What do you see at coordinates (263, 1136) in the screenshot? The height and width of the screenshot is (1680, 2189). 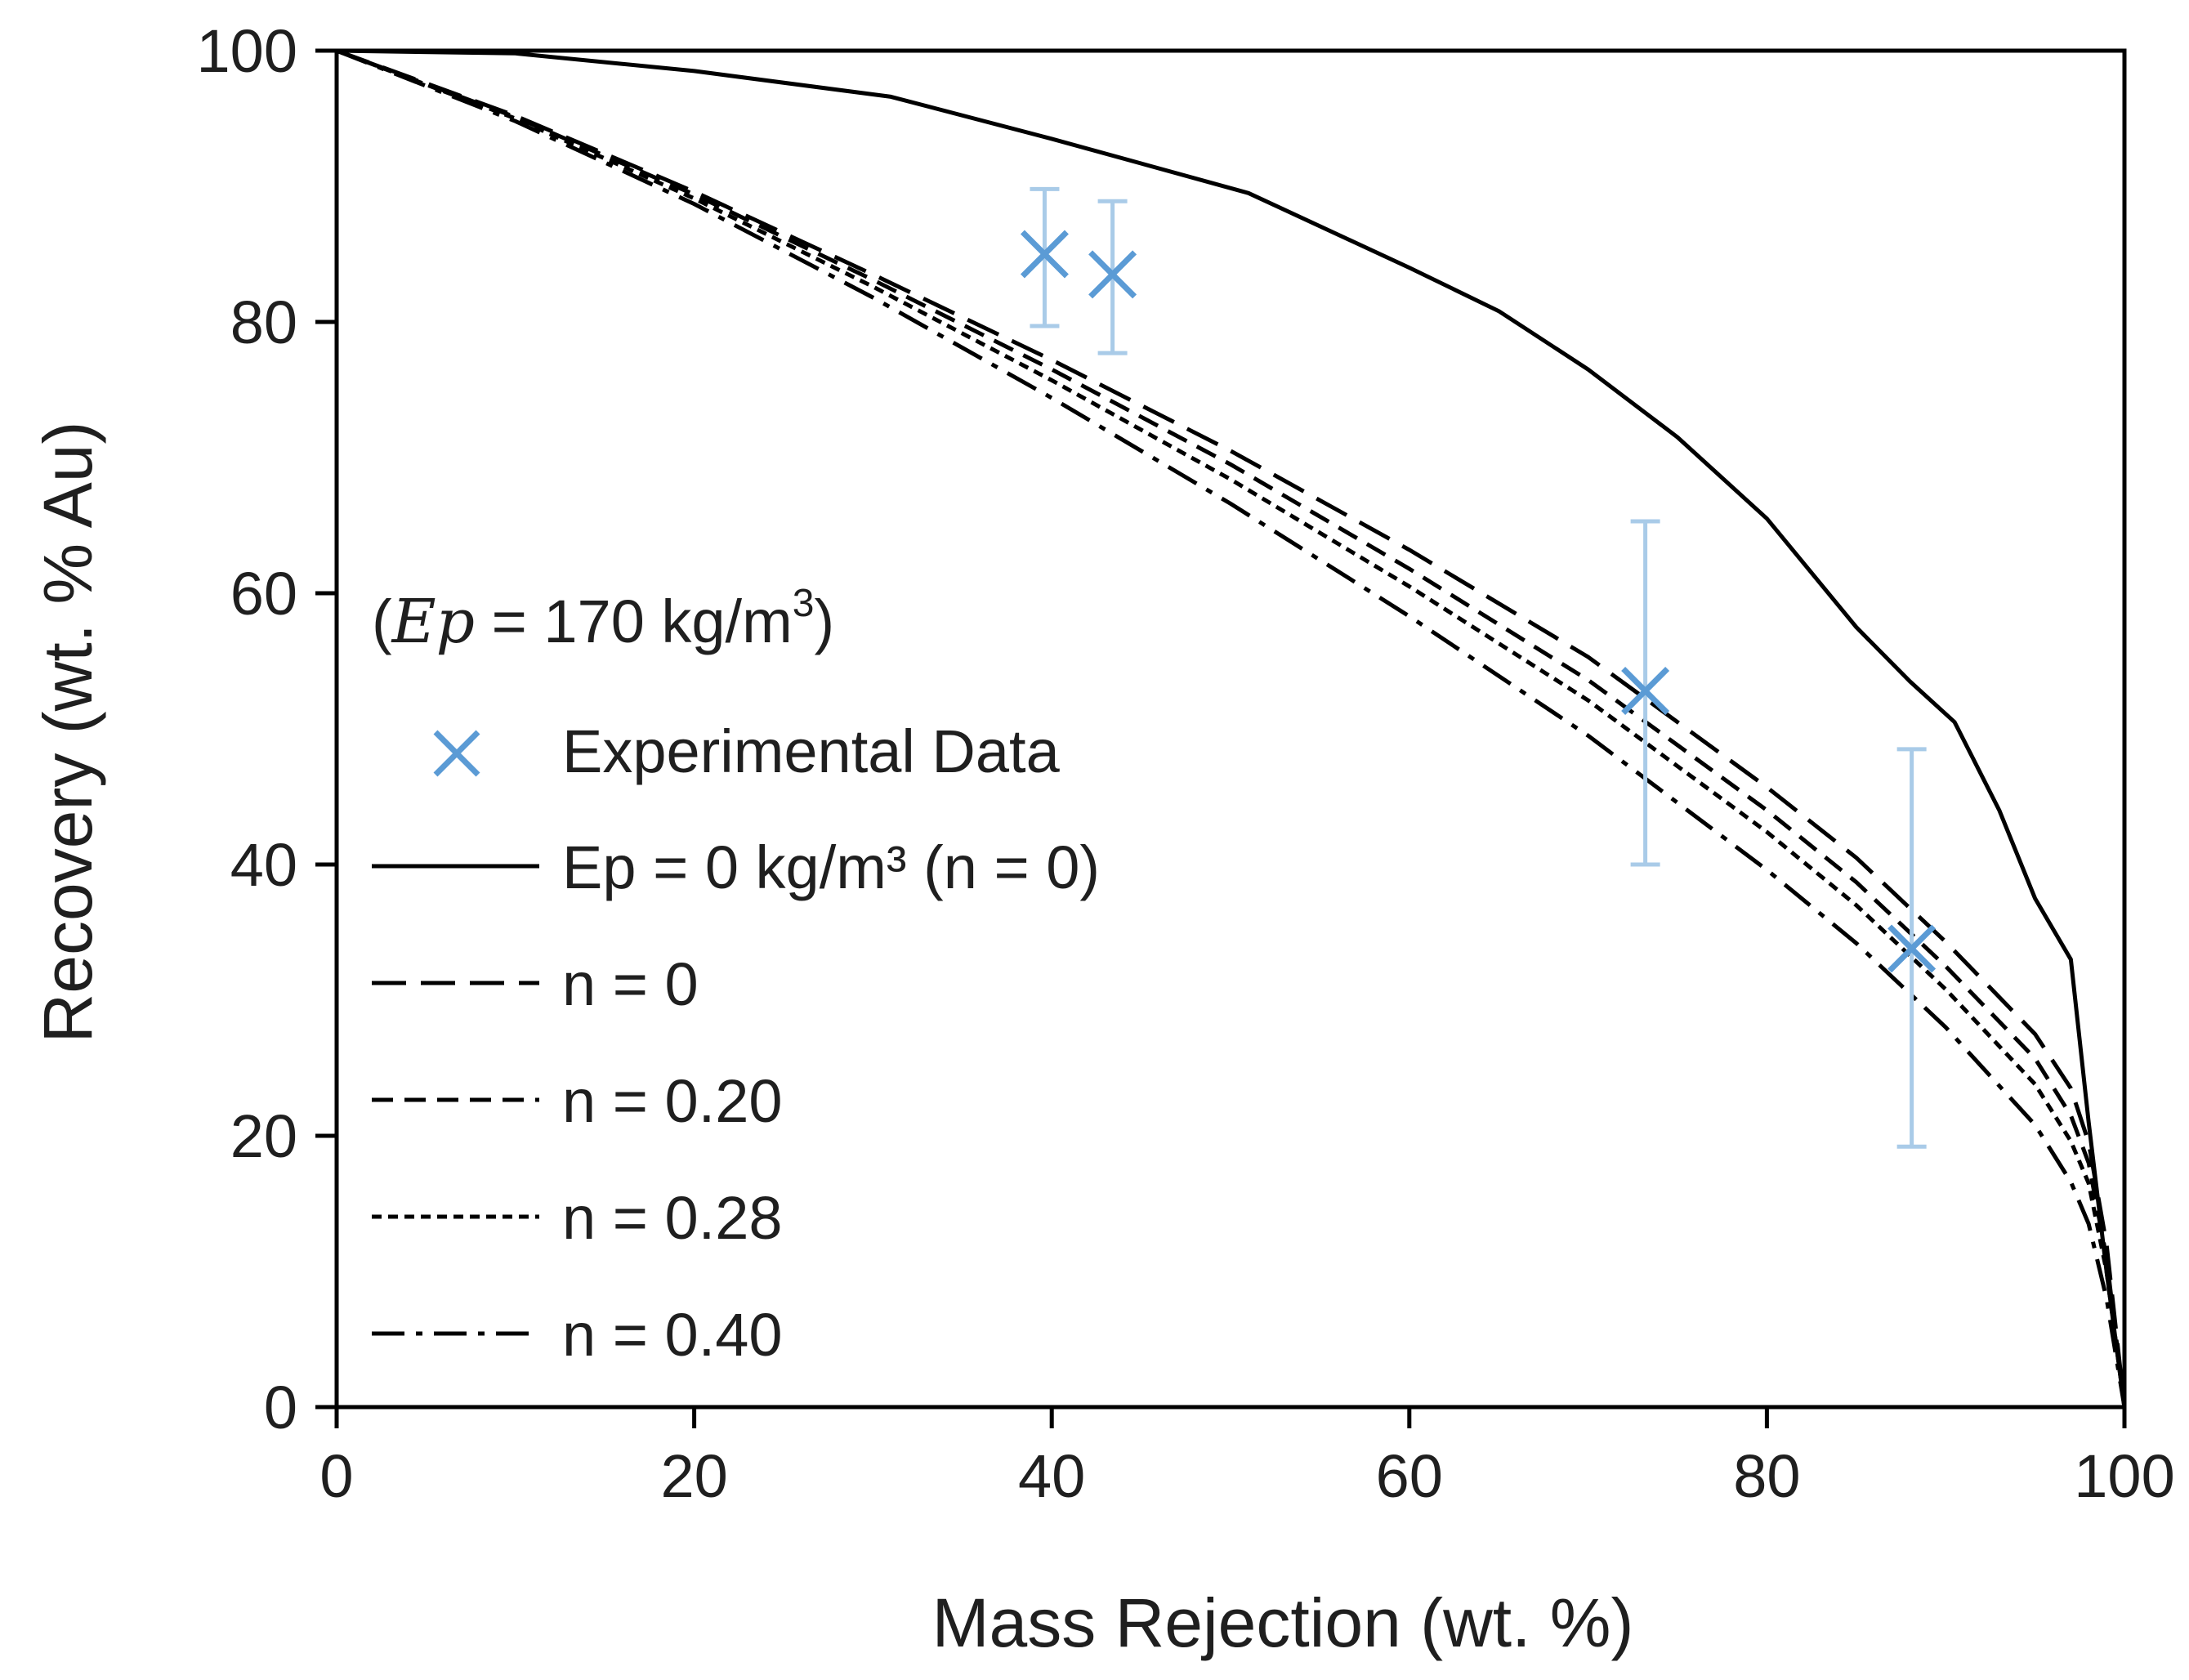 I see `y-tick-label: 20` at bounding box center [263, 1136].